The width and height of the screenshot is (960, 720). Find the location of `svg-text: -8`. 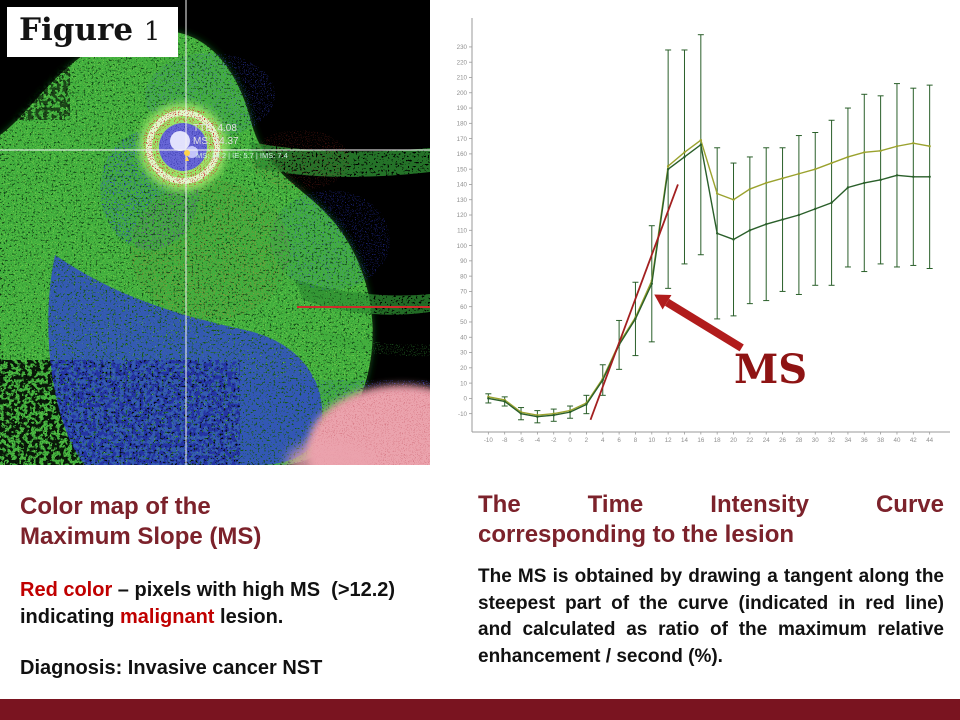

svg-text: -8 is located at coordinates (505, 440).